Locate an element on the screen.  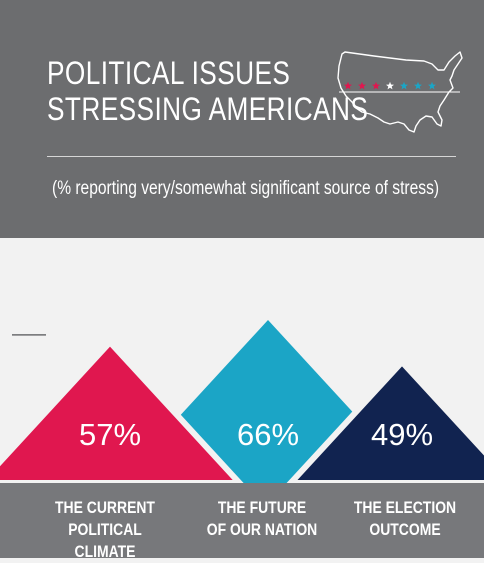
category-label-3-line-2: OUTCOME is located at coordinates (405, 529).